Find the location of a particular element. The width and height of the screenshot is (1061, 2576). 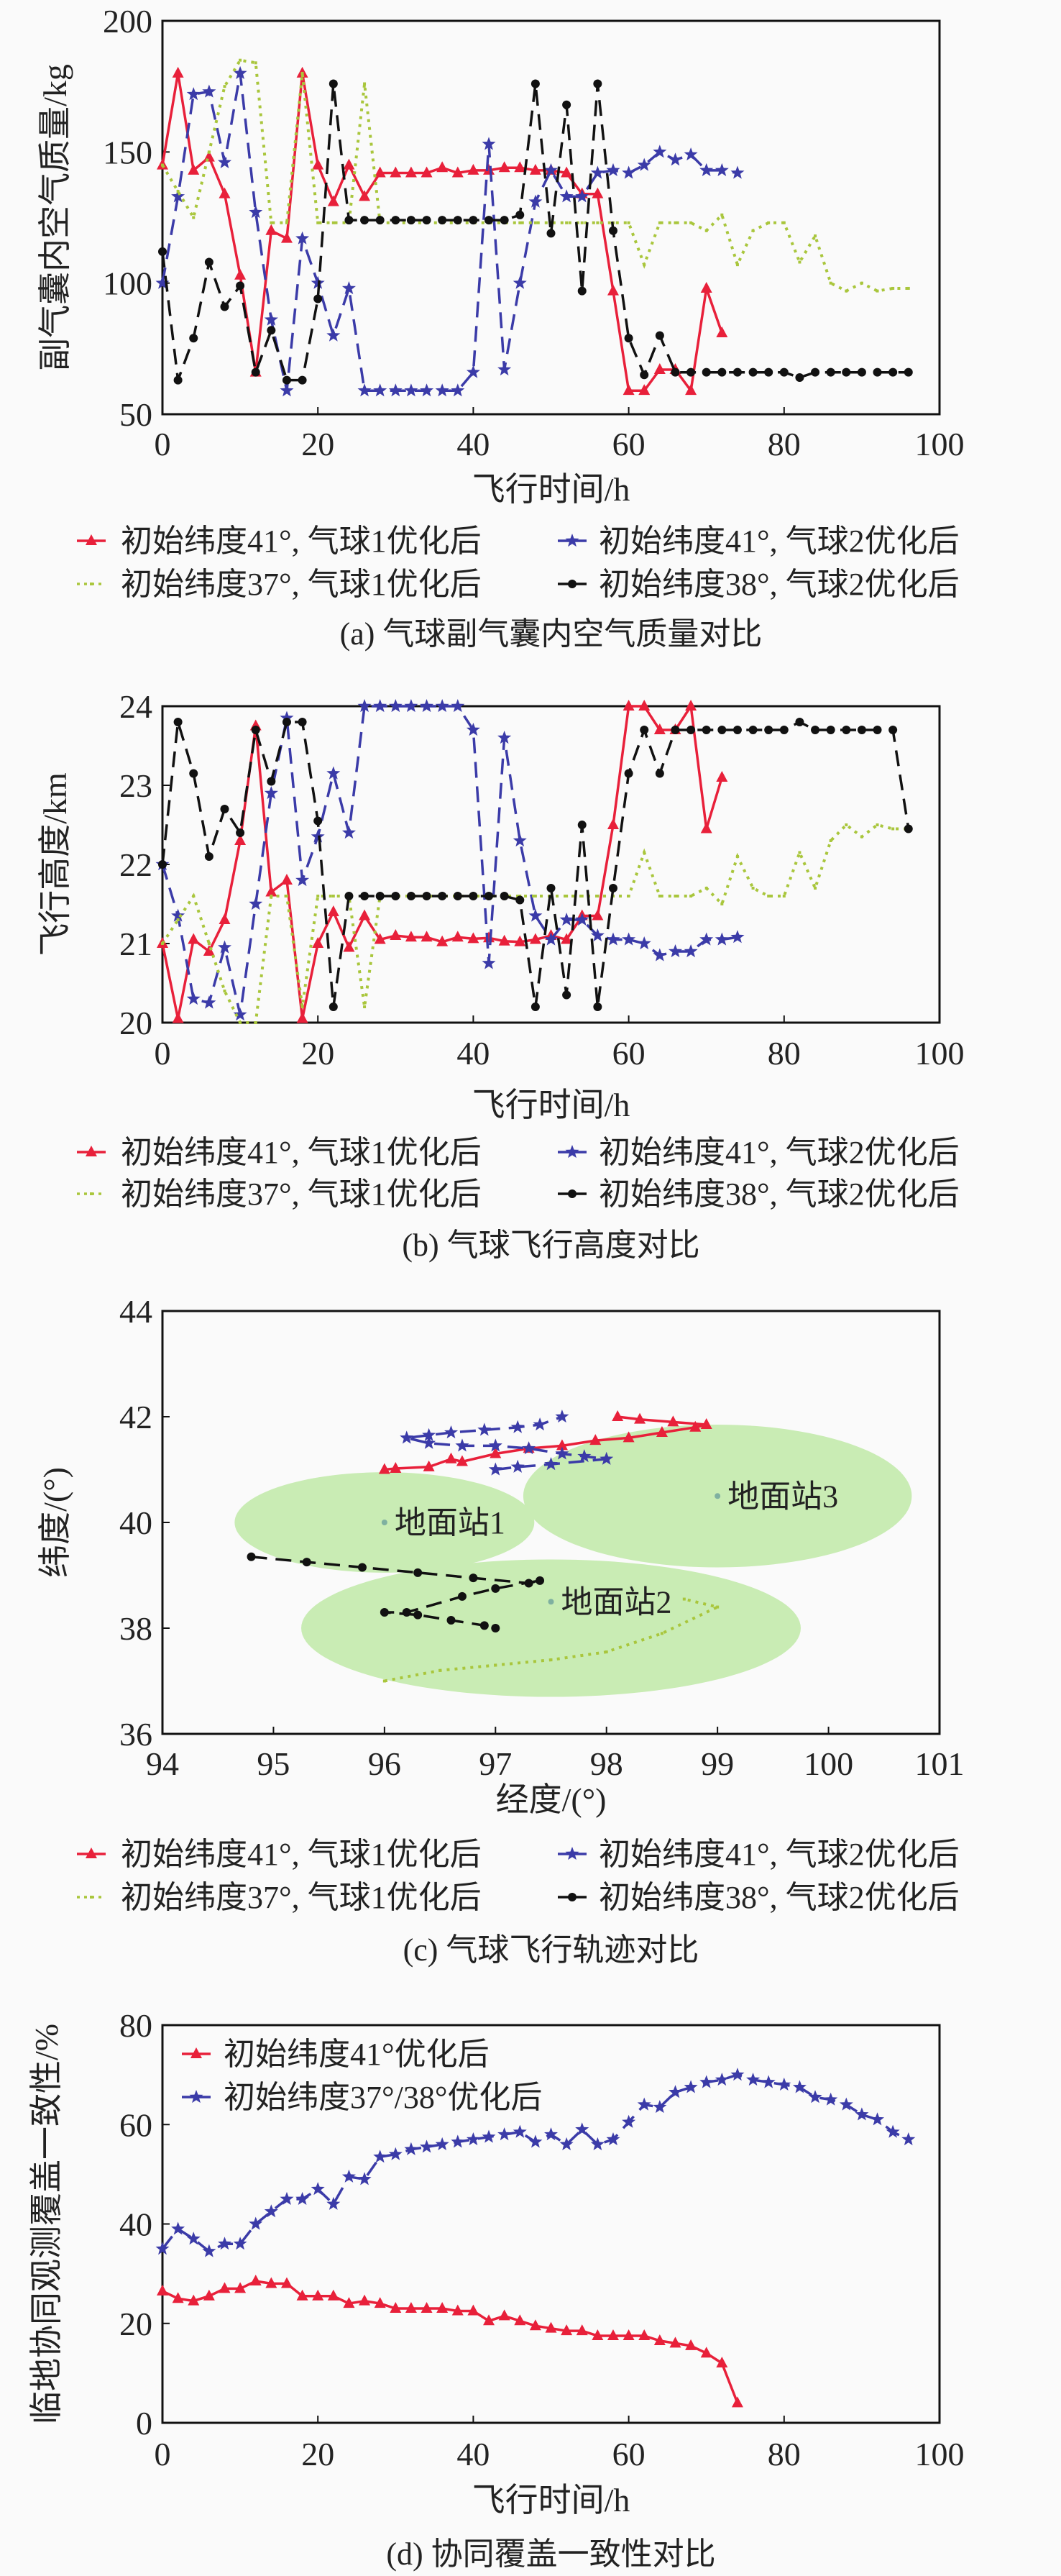

x-tick-label: 40 is located at coordinates (473, 1053).